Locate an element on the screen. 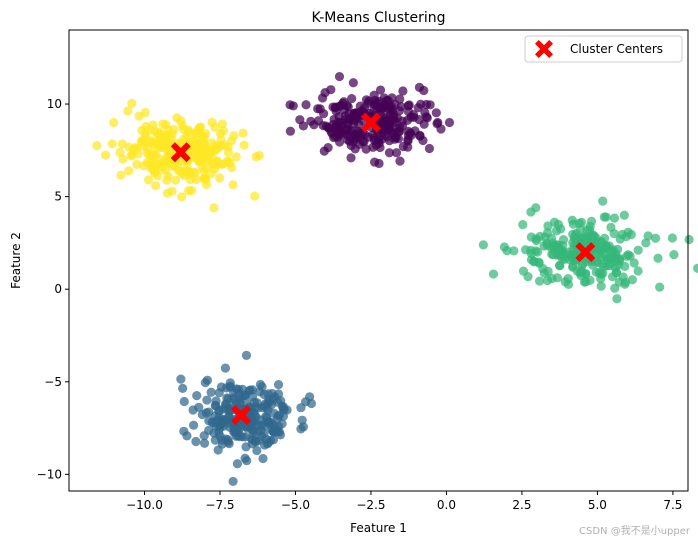  watermark: CSDN @我不是小upper is located at coordinates (634, 531).